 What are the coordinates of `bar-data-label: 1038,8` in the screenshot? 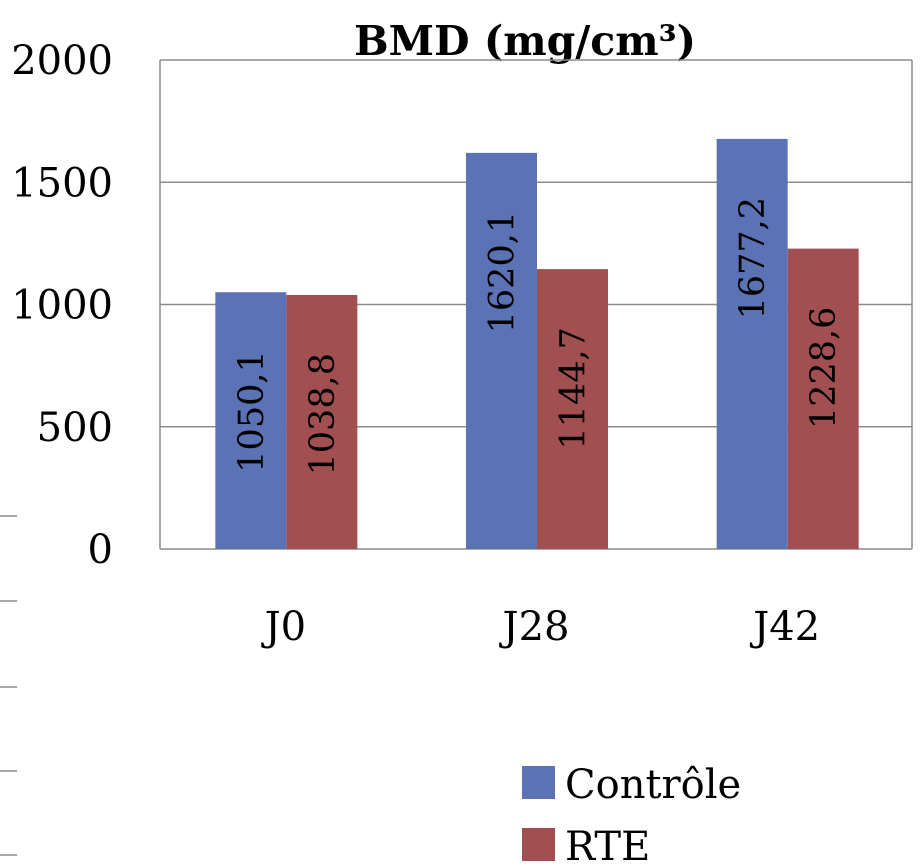 It's located at (323, 414).